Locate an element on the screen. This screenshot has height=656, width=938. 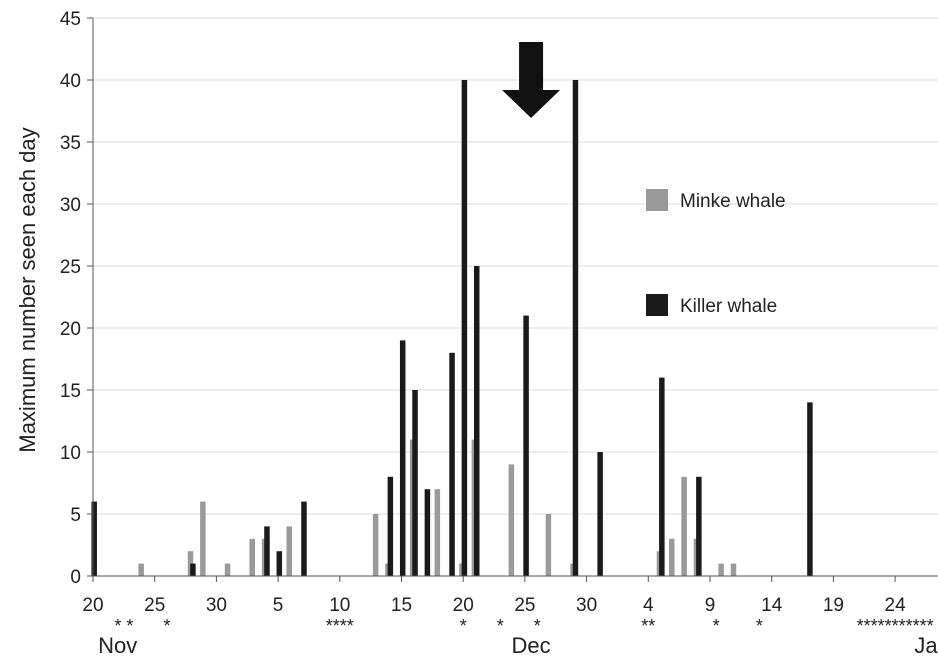
x-tick-label: 9 is located at coordinates (710, 605).